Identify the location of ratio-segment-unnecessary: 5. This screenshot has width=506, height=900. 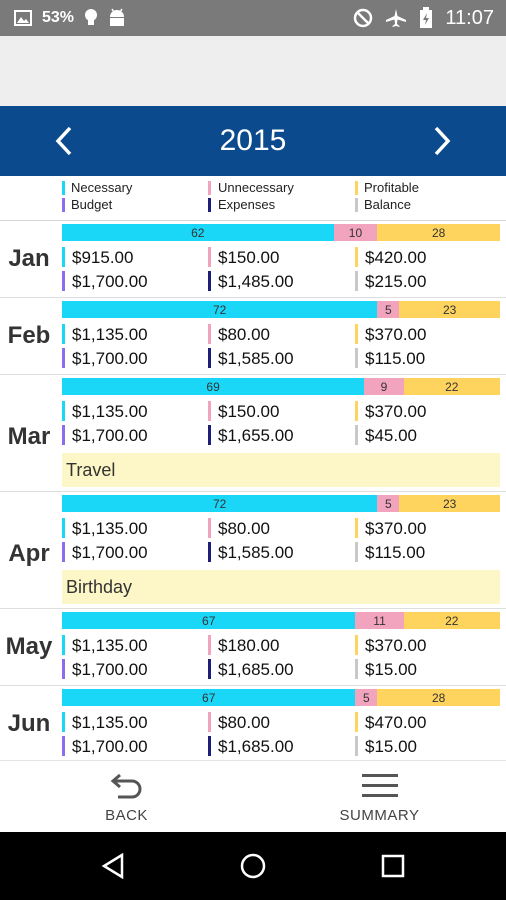
(388, 309).